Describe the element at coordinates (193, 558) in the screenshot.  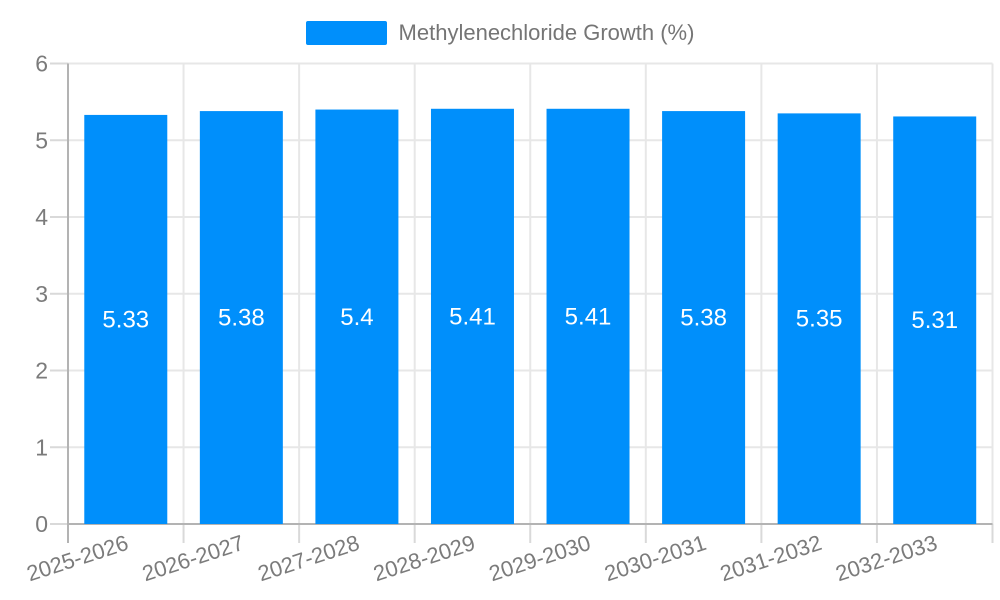
I see `x-axis-label: 2026-2027` at that location.